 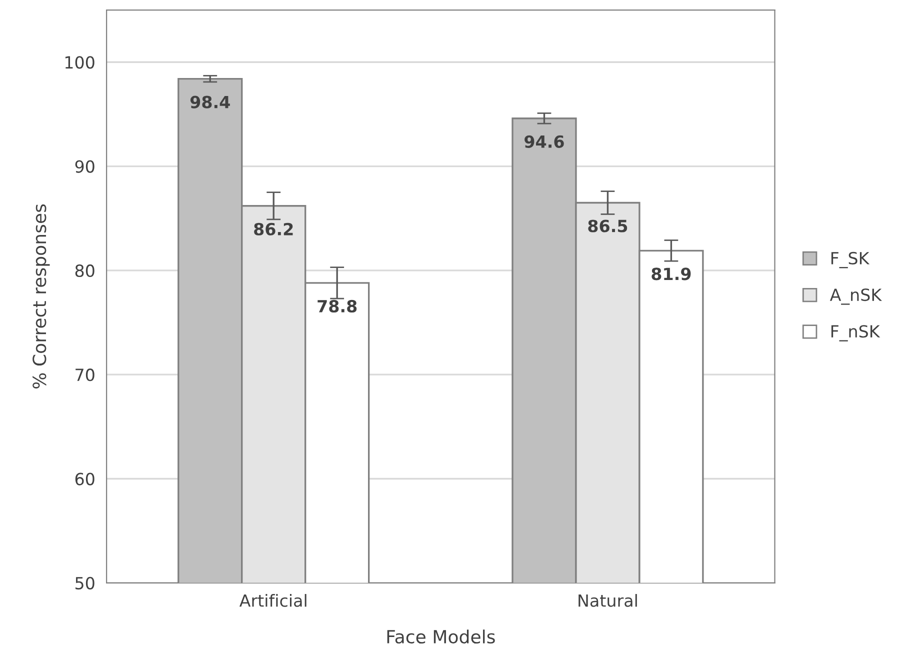 What do you see at coordinates (210, 102) in the screenshot?
I see `data-label: 98.4` at bounding box center [210, 102].